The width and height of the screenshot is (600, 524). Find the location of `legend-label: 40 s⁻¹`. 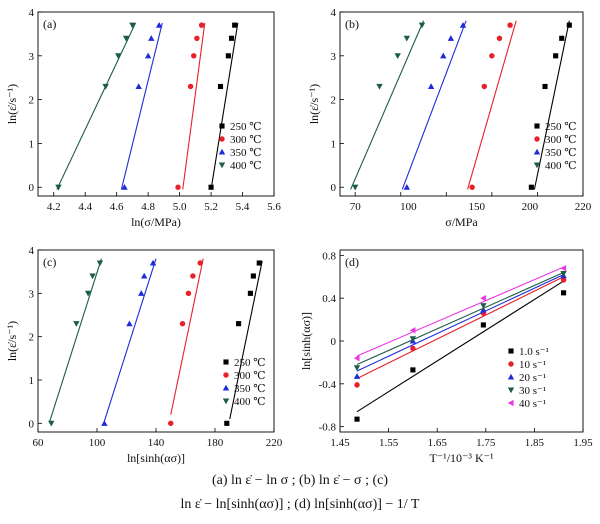

legend-label: 40 s⁻¹ is located at coordinates (532, 404).